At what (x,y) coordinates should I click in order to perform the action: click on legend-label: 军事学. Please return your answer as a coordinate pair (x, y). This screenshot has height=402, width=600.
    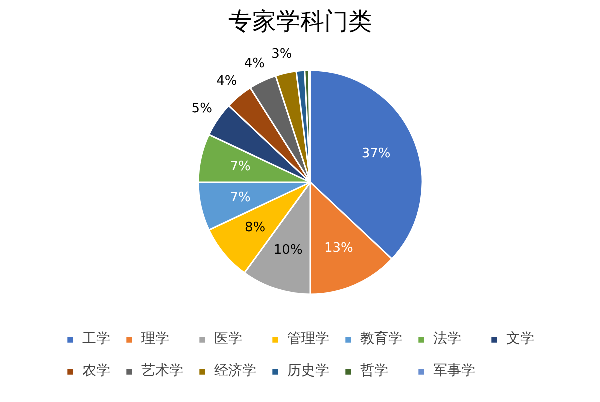
    Looking at the image, I should click on (455, 371).